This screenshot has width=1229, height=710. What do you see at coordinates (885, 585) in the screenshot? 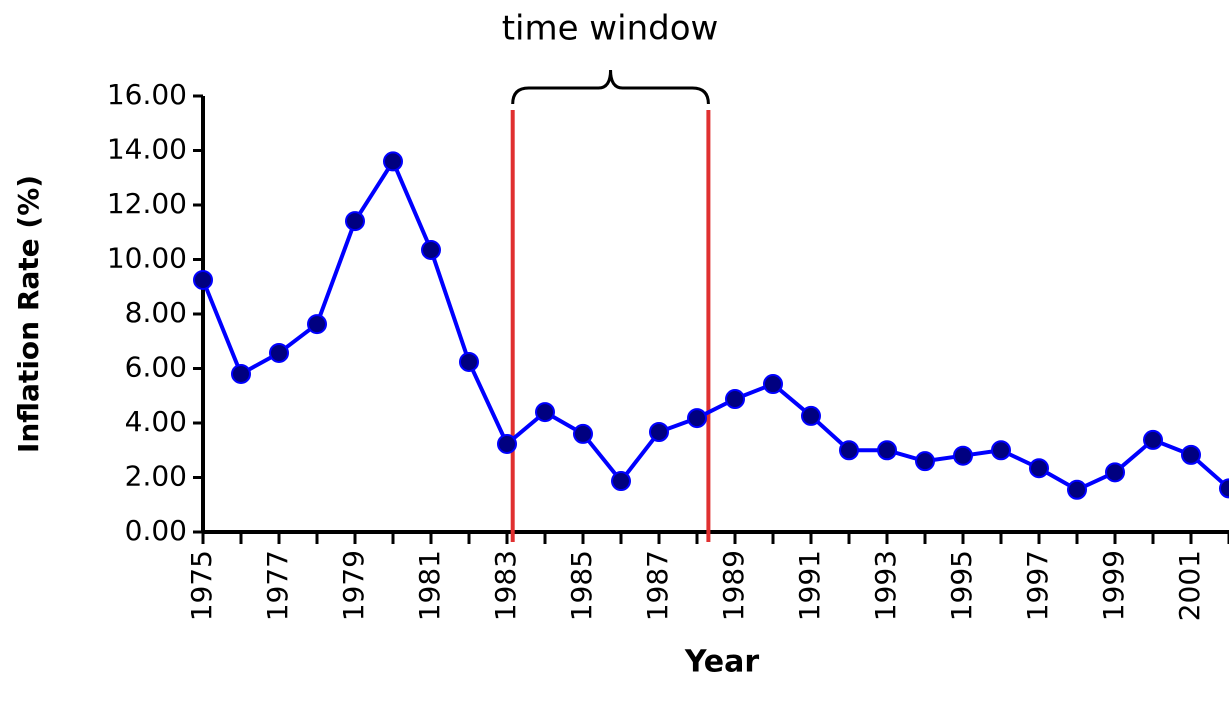
I see `x-tick-label: 1993` at bounding box center [885, 585].